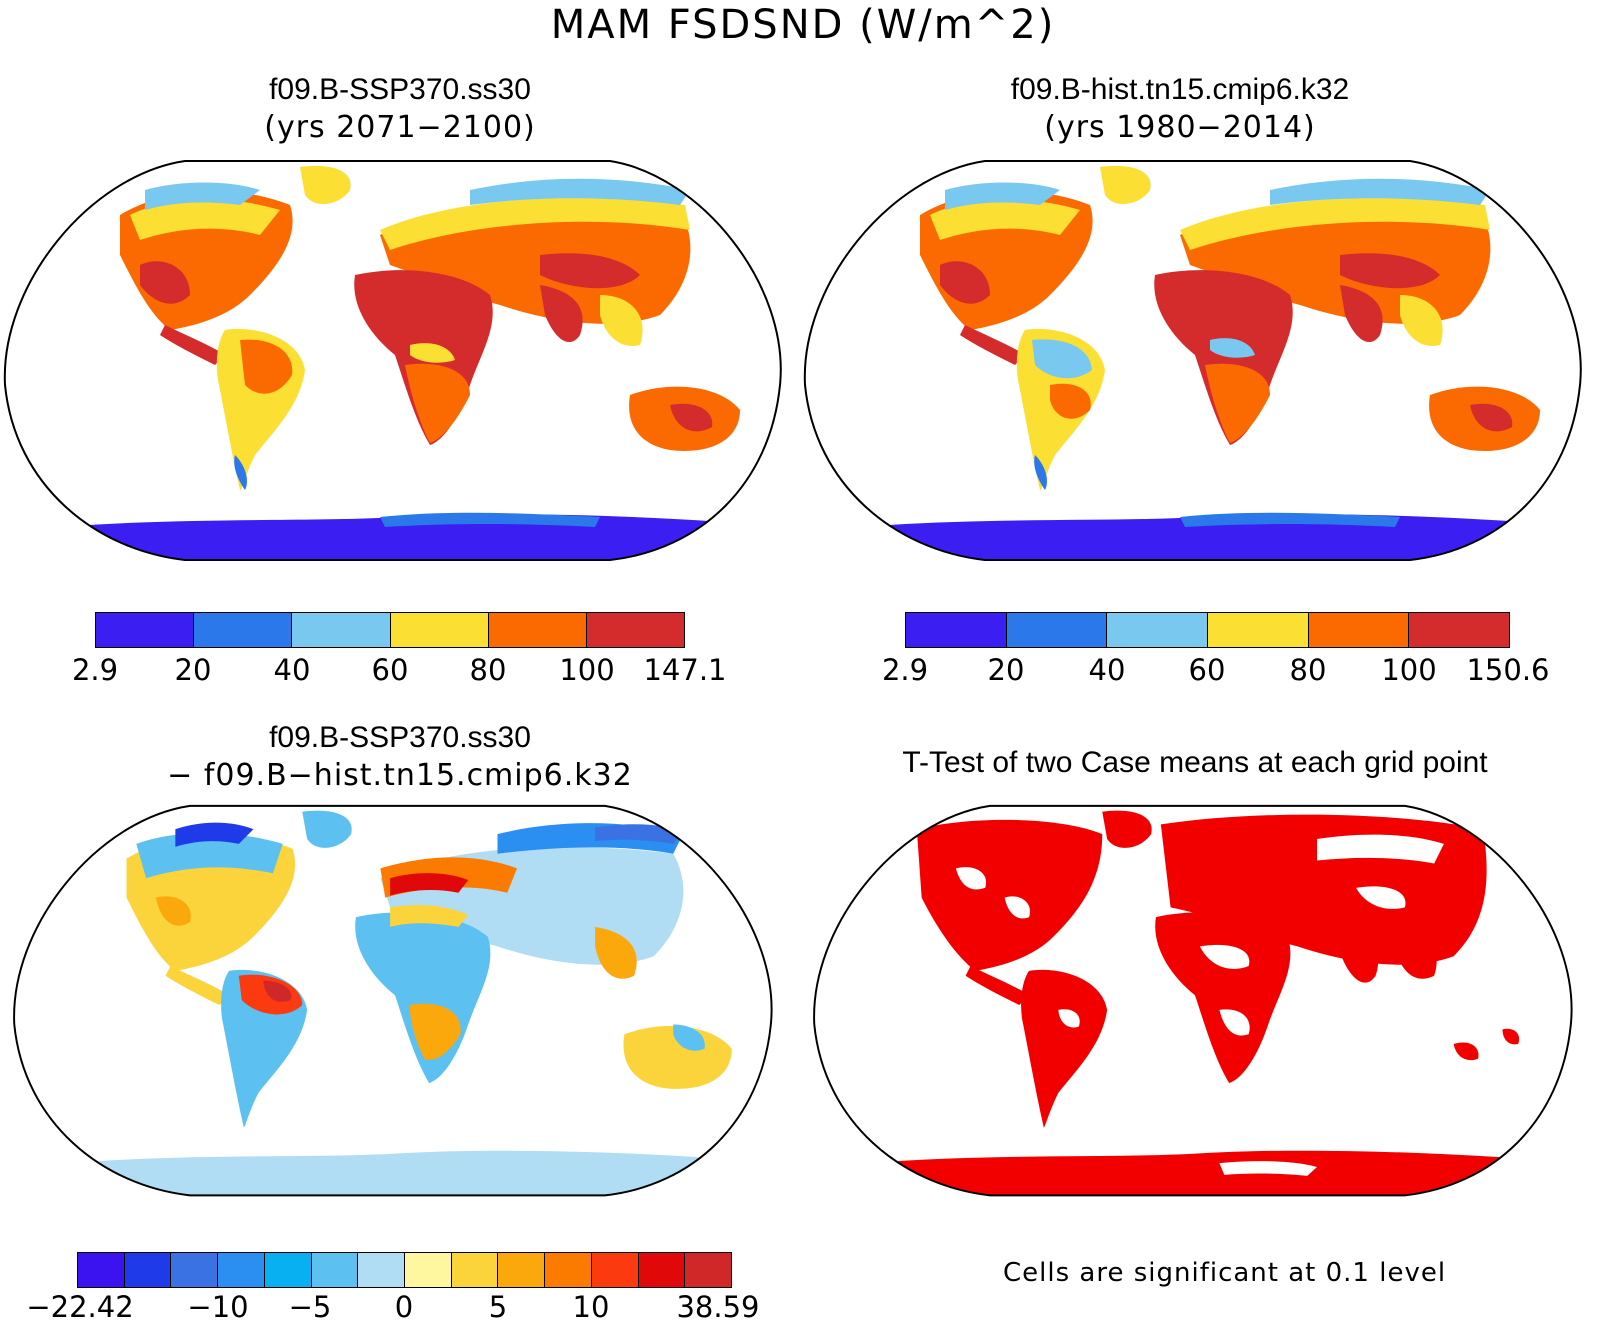 The image size is (1606, 1324). What do you see at coordinates (718, 1307) in the screenshot?
I see `colorbar-c-label: 38.59` at bounding box center [718, 1307].